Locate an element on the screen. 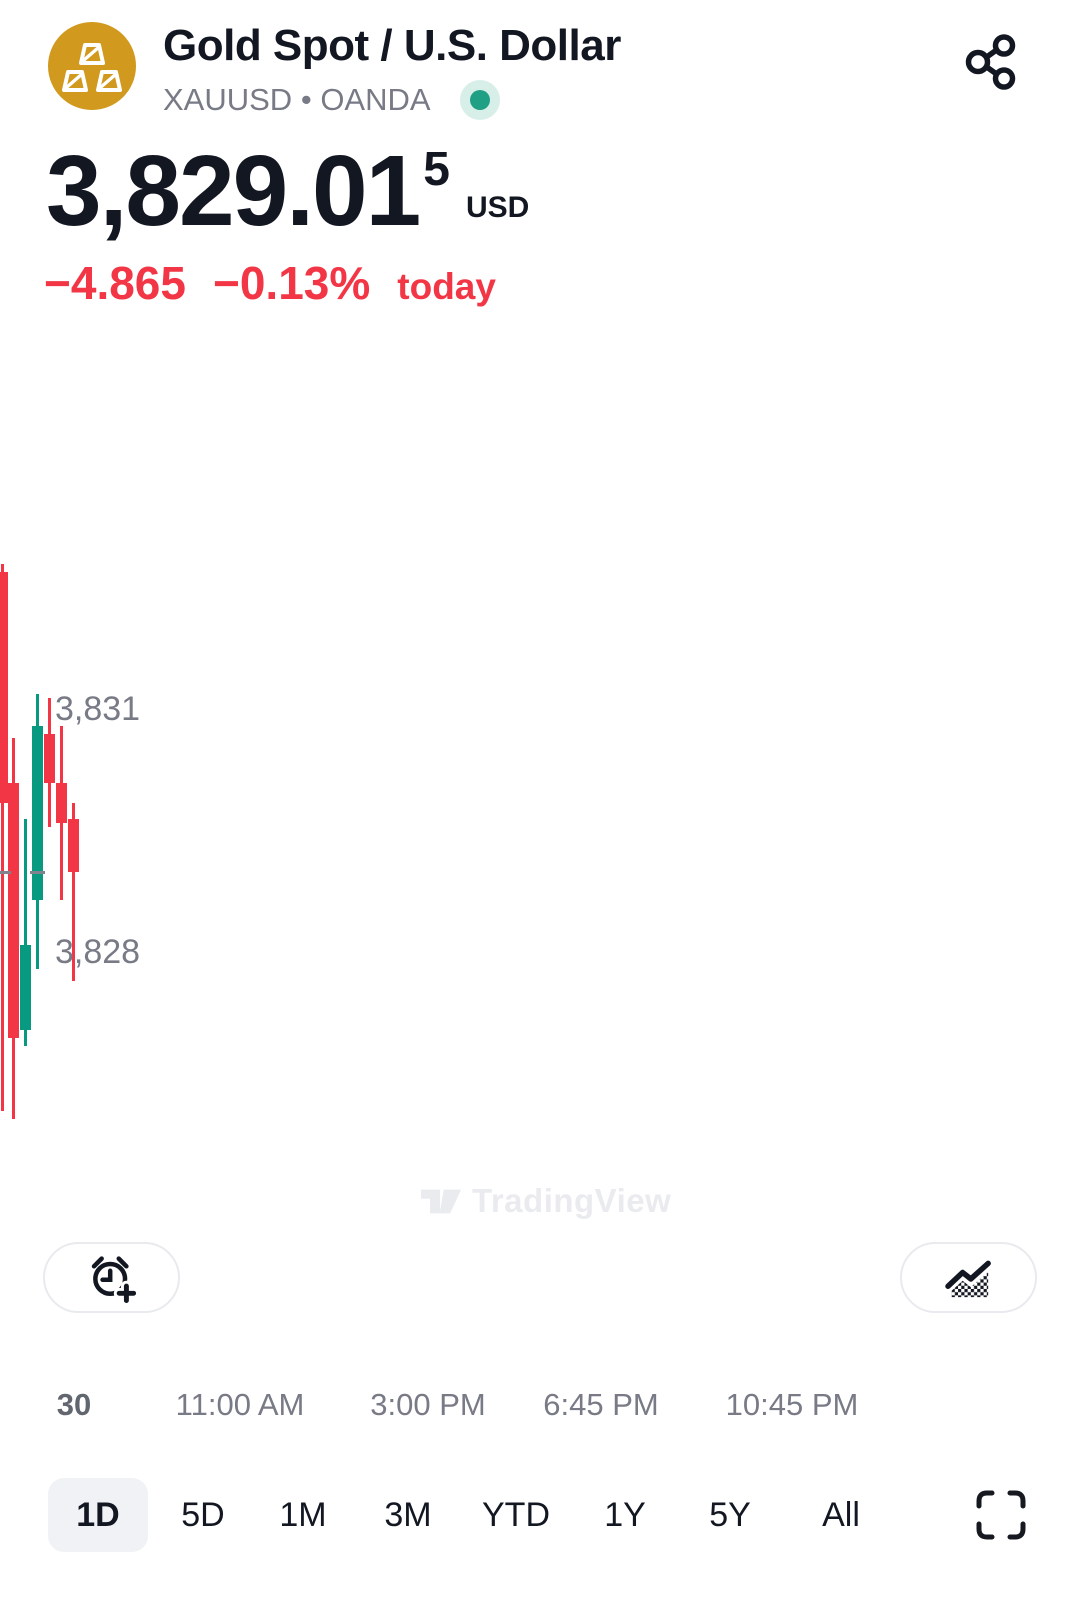  price-axis-label: 3,828 is located at coordinates (98, 952).